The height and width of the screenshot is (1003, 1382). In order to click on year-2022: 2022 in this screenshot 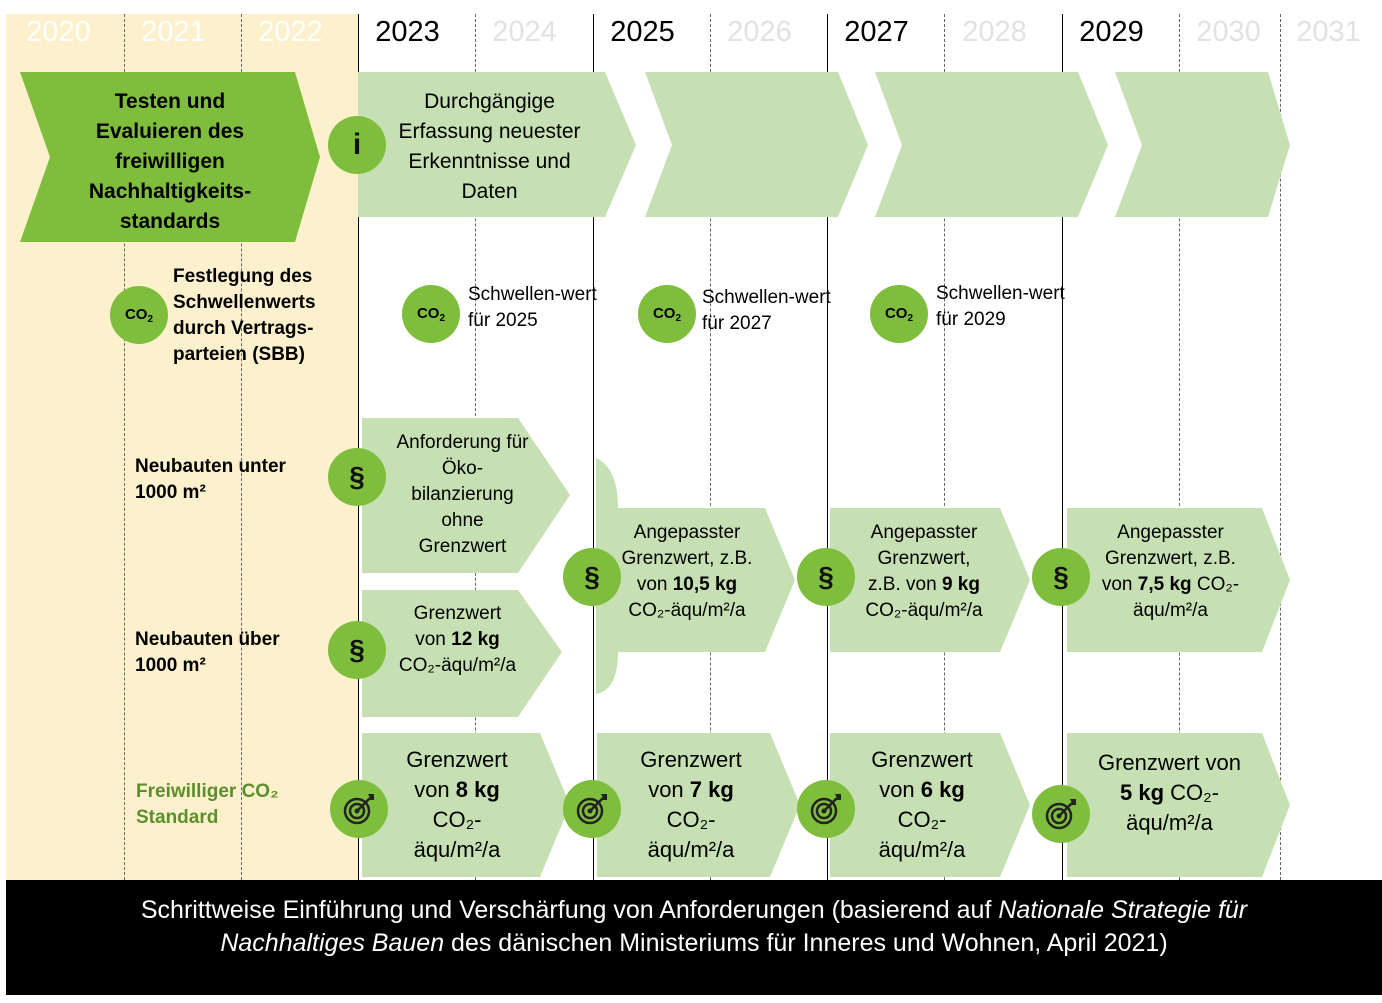, I will do `click(290, 32)`.